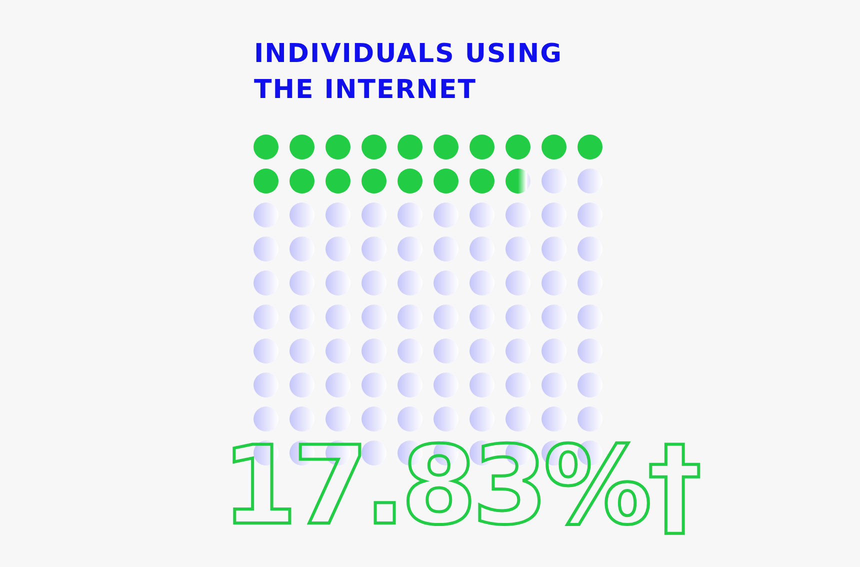 The width and height of the screenshot is (860, 567). What do you see at coordinates (409, 72) in the screenshot?
I see `text: INDIVIDUALS USING THE INTERNET` at bounding box center [409, 72].